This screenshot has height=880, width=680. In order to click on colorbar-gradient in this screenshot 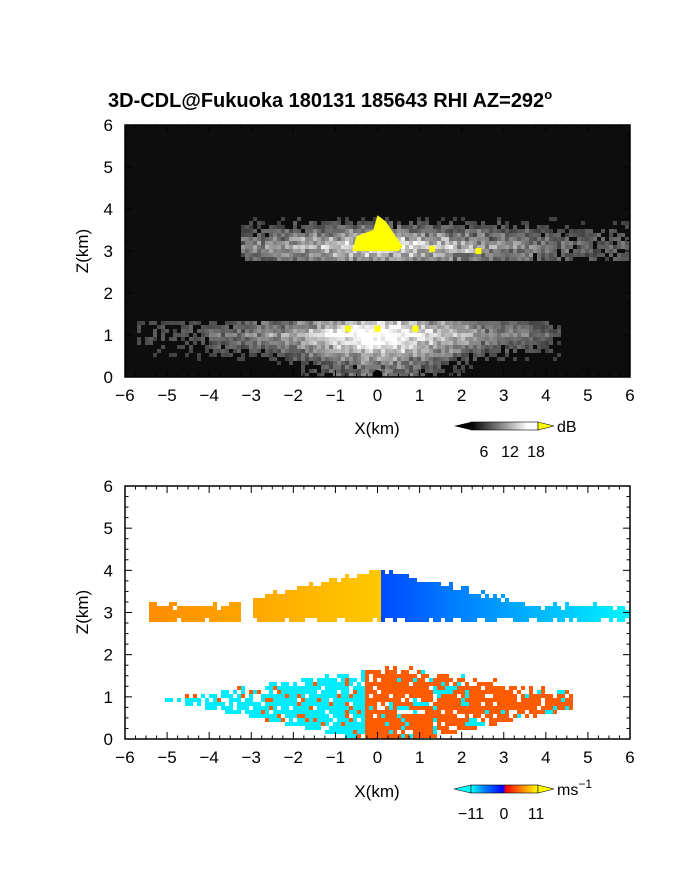, I will do `click(504, 426)`.